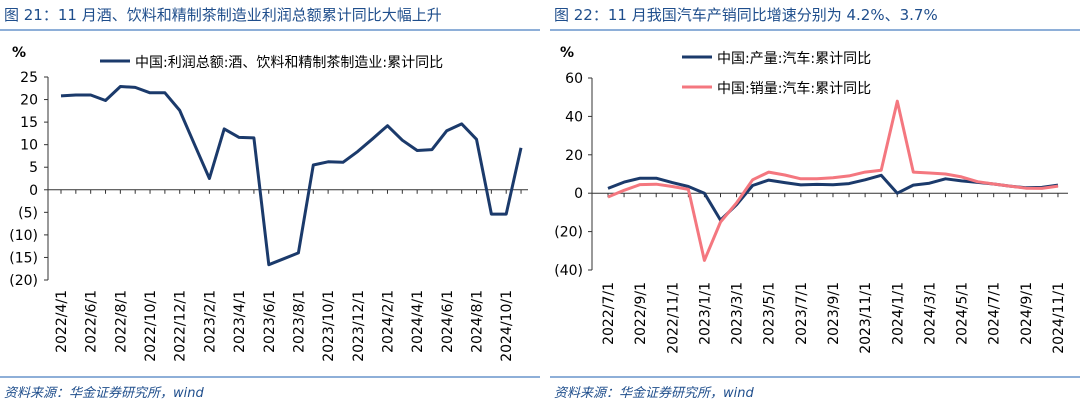  Describe the element at coordinates (898, 313) in the screenshot. I see `x-tick-label: 2024/1/1` at that location.